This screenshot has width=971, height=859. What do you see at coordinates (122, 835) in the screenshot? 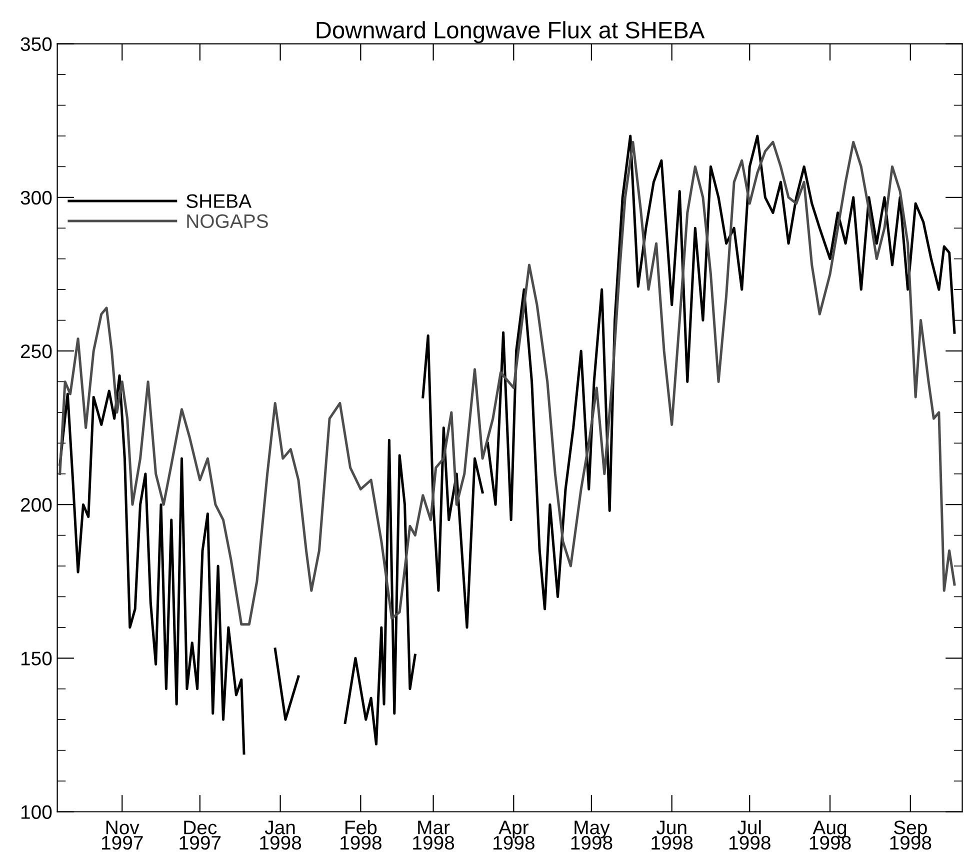
I see `x-tick-label: Nov 1997` at bounding box center [122, 835].